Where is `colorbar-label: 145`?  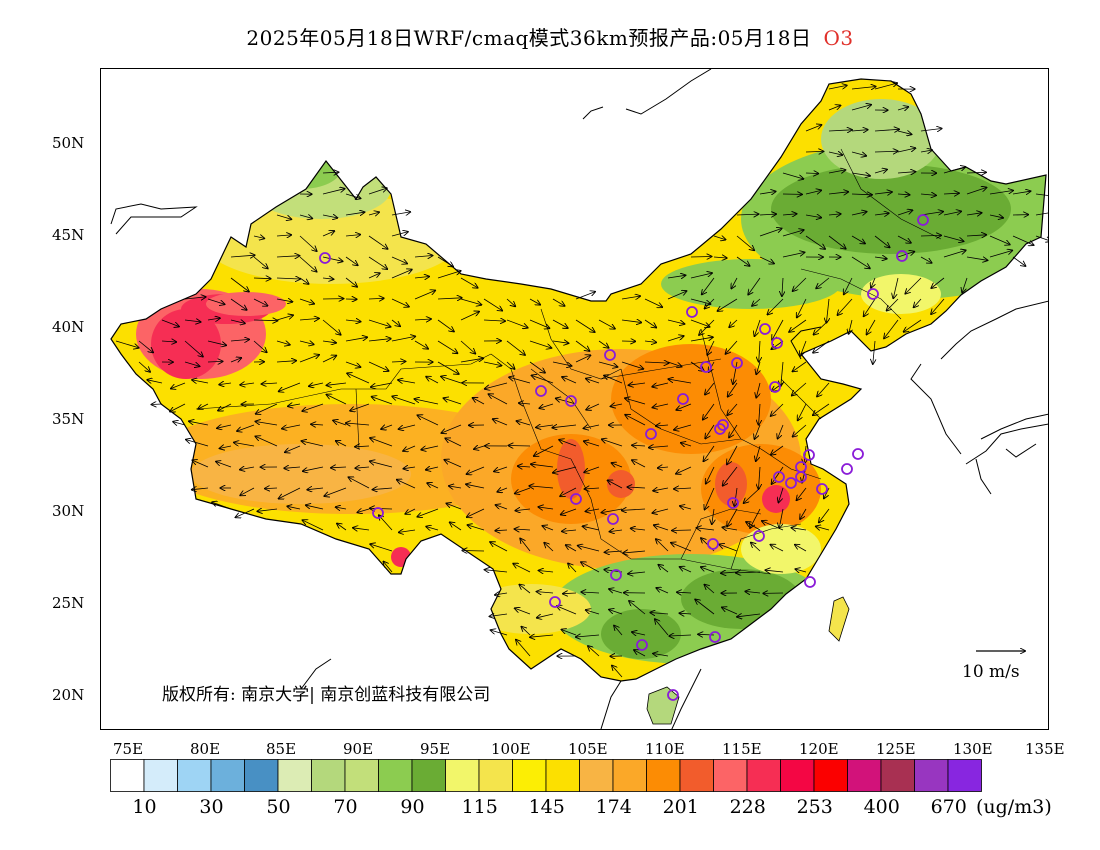 colorbar-label: 145 is located at coordinates (546, 807).